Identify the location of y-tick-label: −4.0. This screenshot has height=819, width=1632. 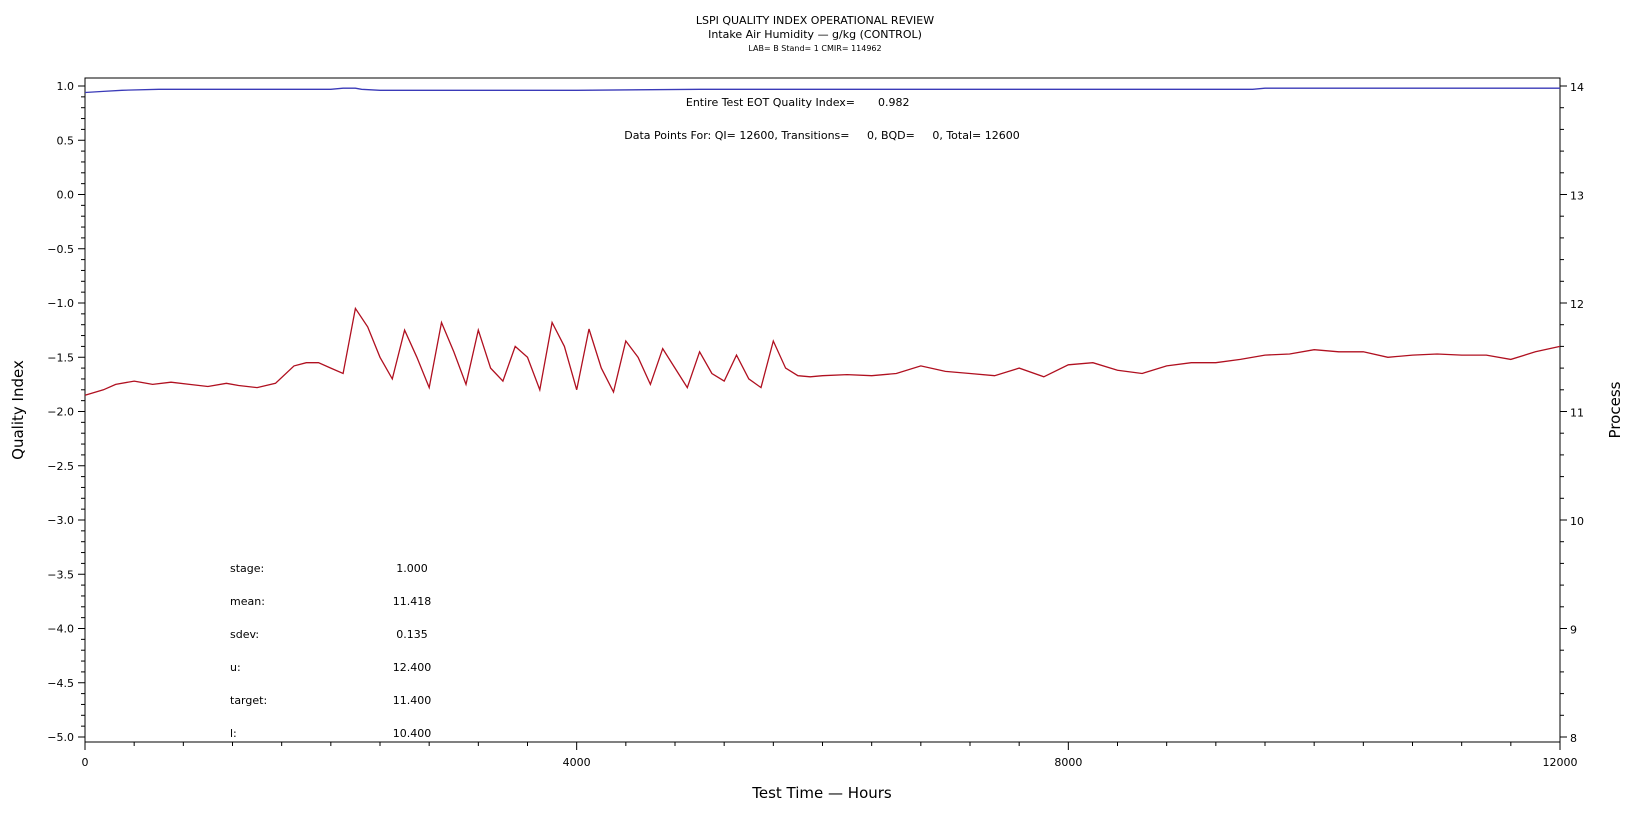
(60, 629).